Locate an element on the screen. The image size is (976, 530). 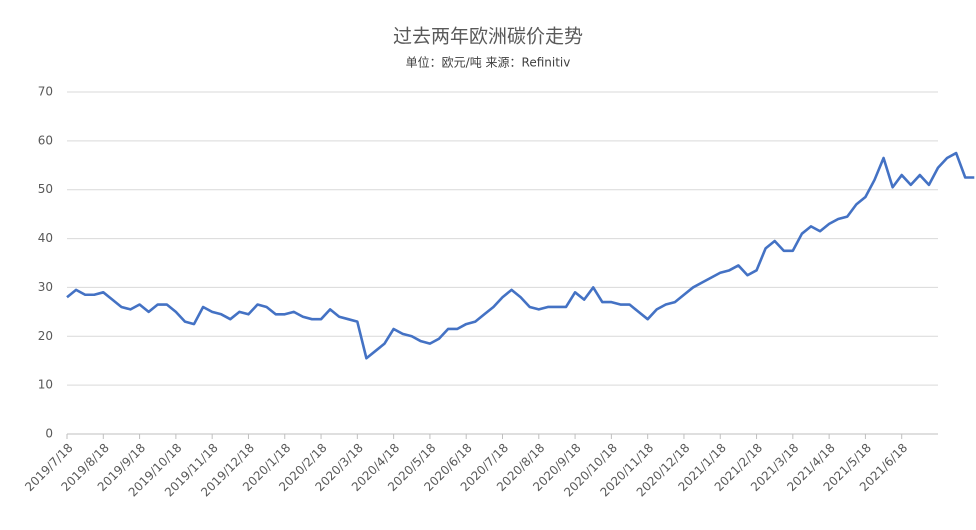
y-tick-label: 40 is located at coordinates (45, 238).